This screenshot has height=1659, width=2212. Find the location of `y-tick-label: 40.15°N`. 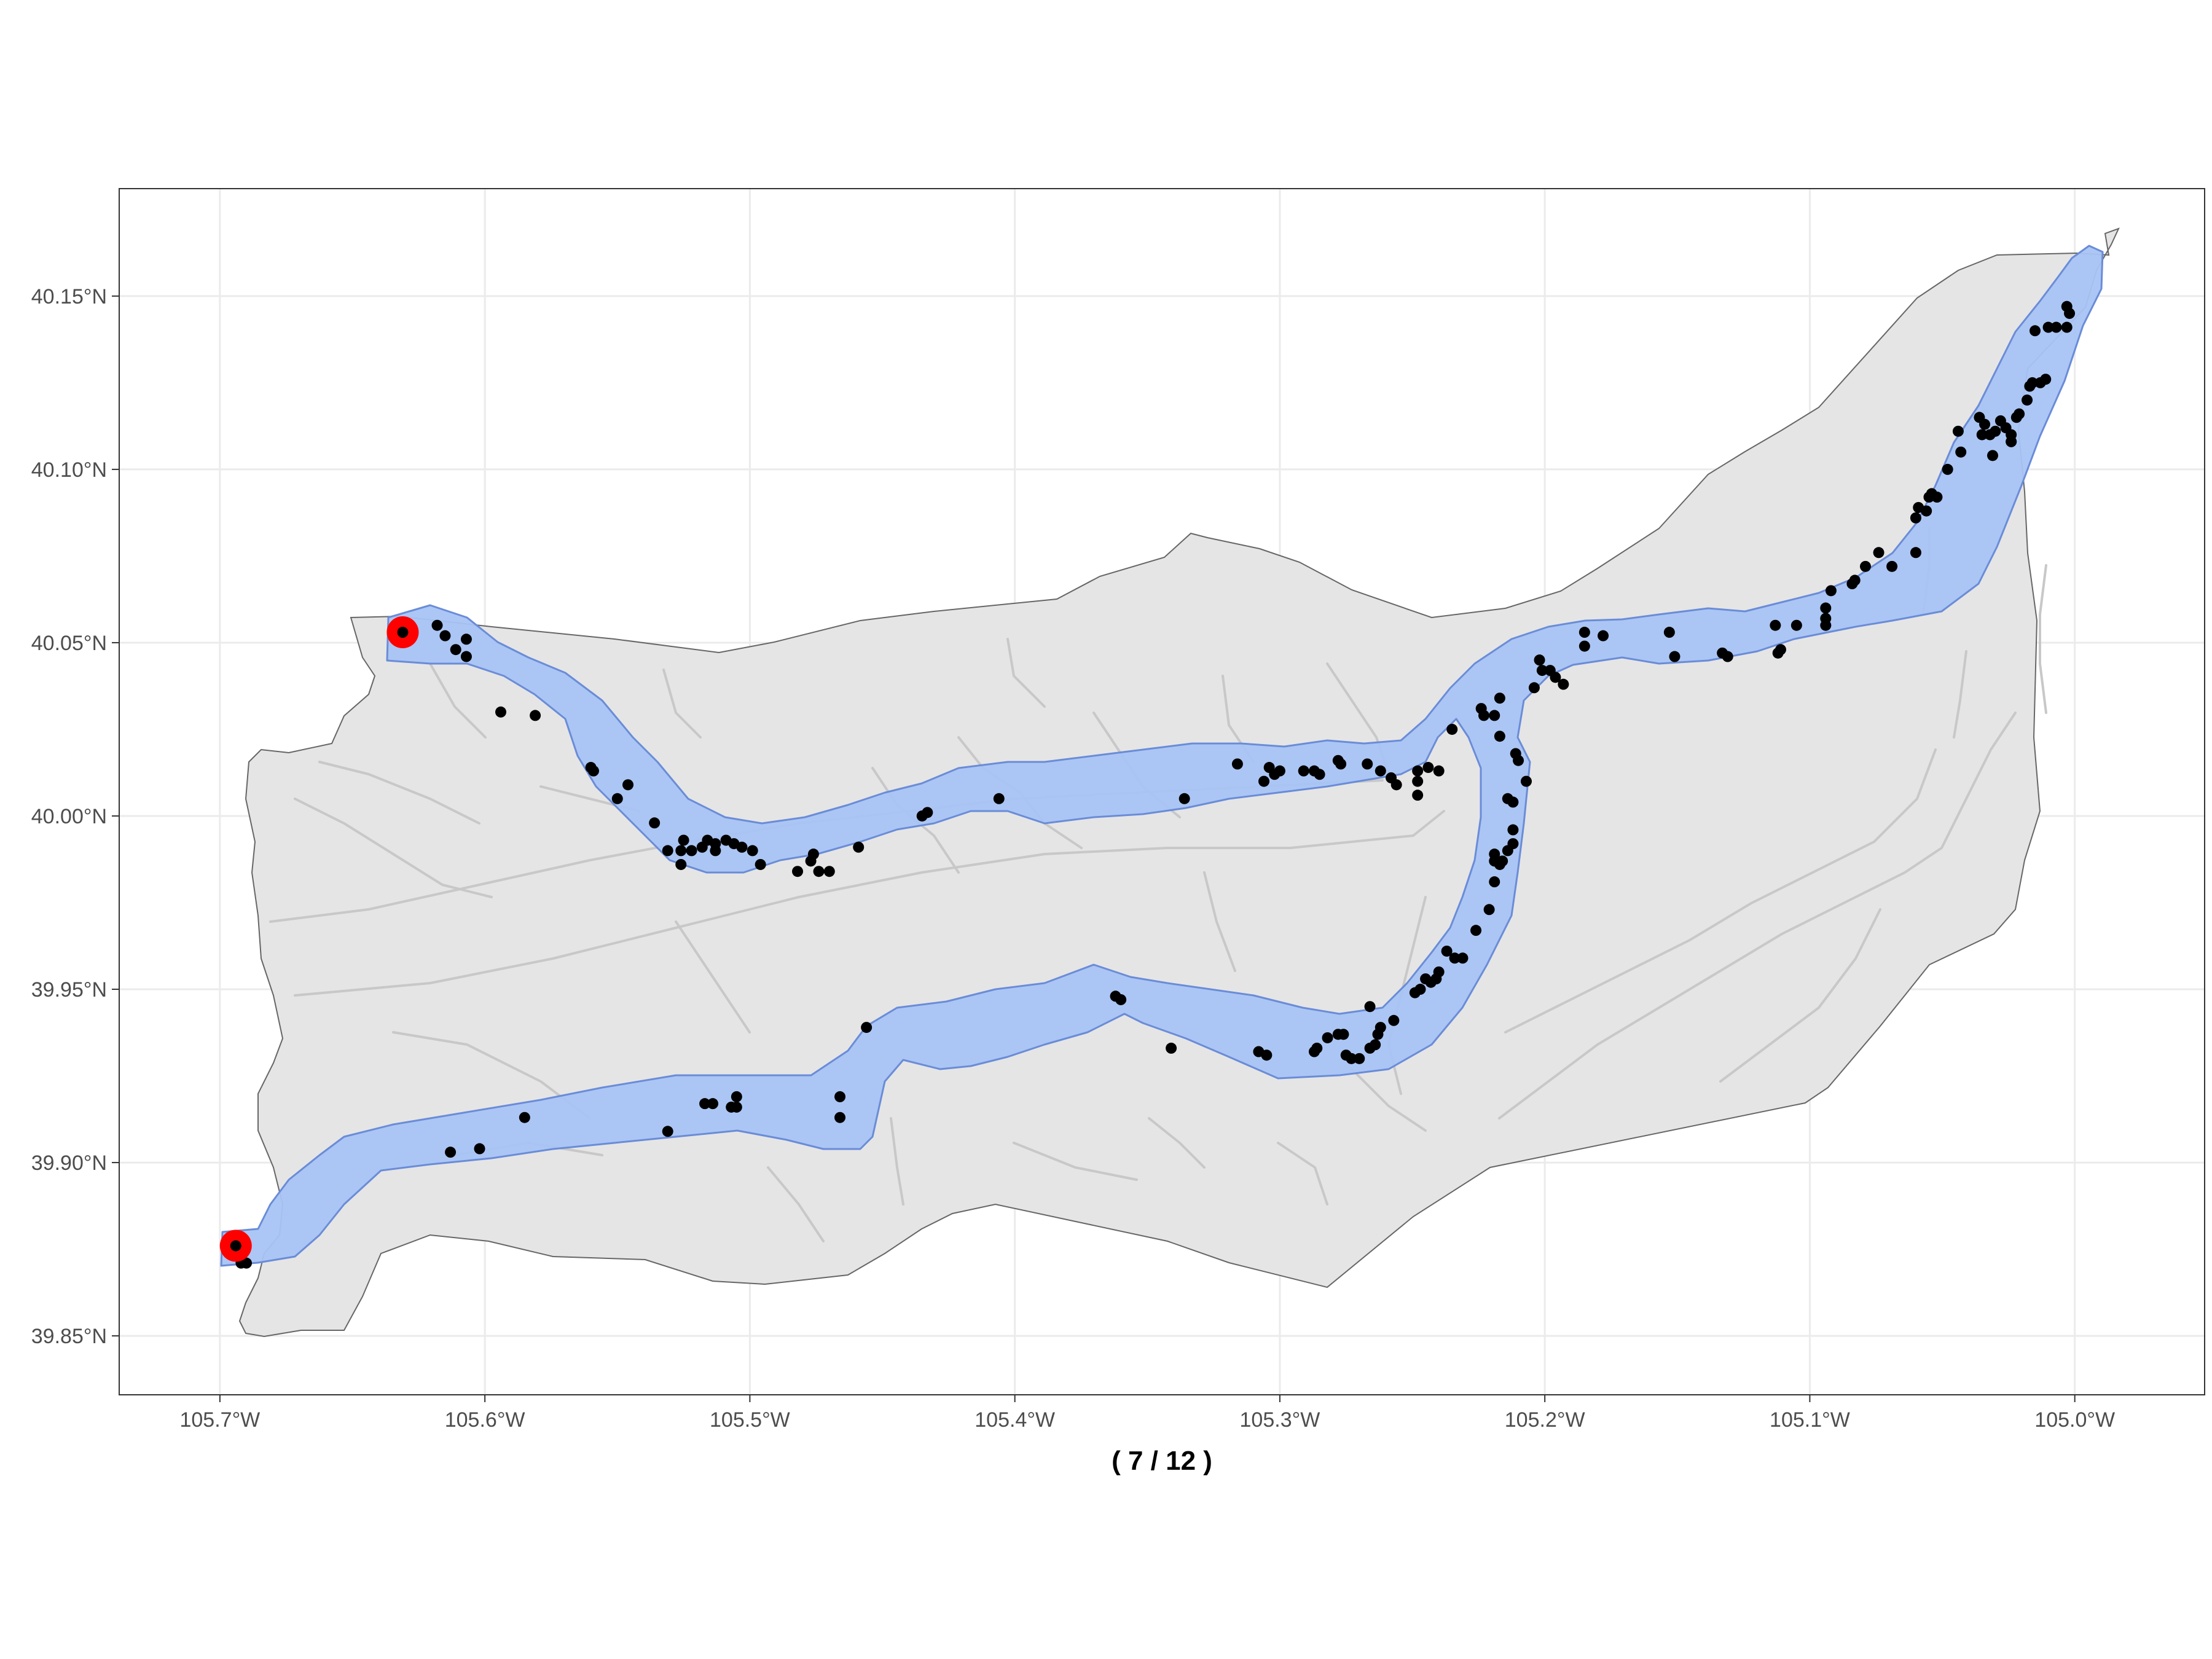

y-tick-label: 40.15°N is located at coordinates (69, 296).